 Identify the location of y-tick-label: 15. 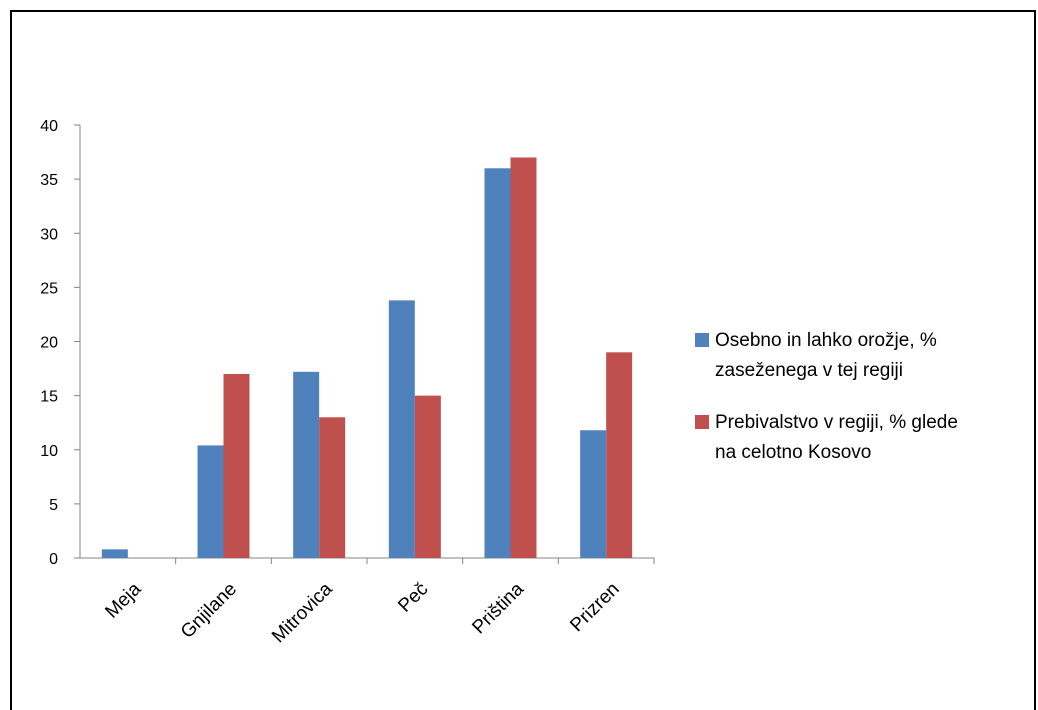
(49, 397).